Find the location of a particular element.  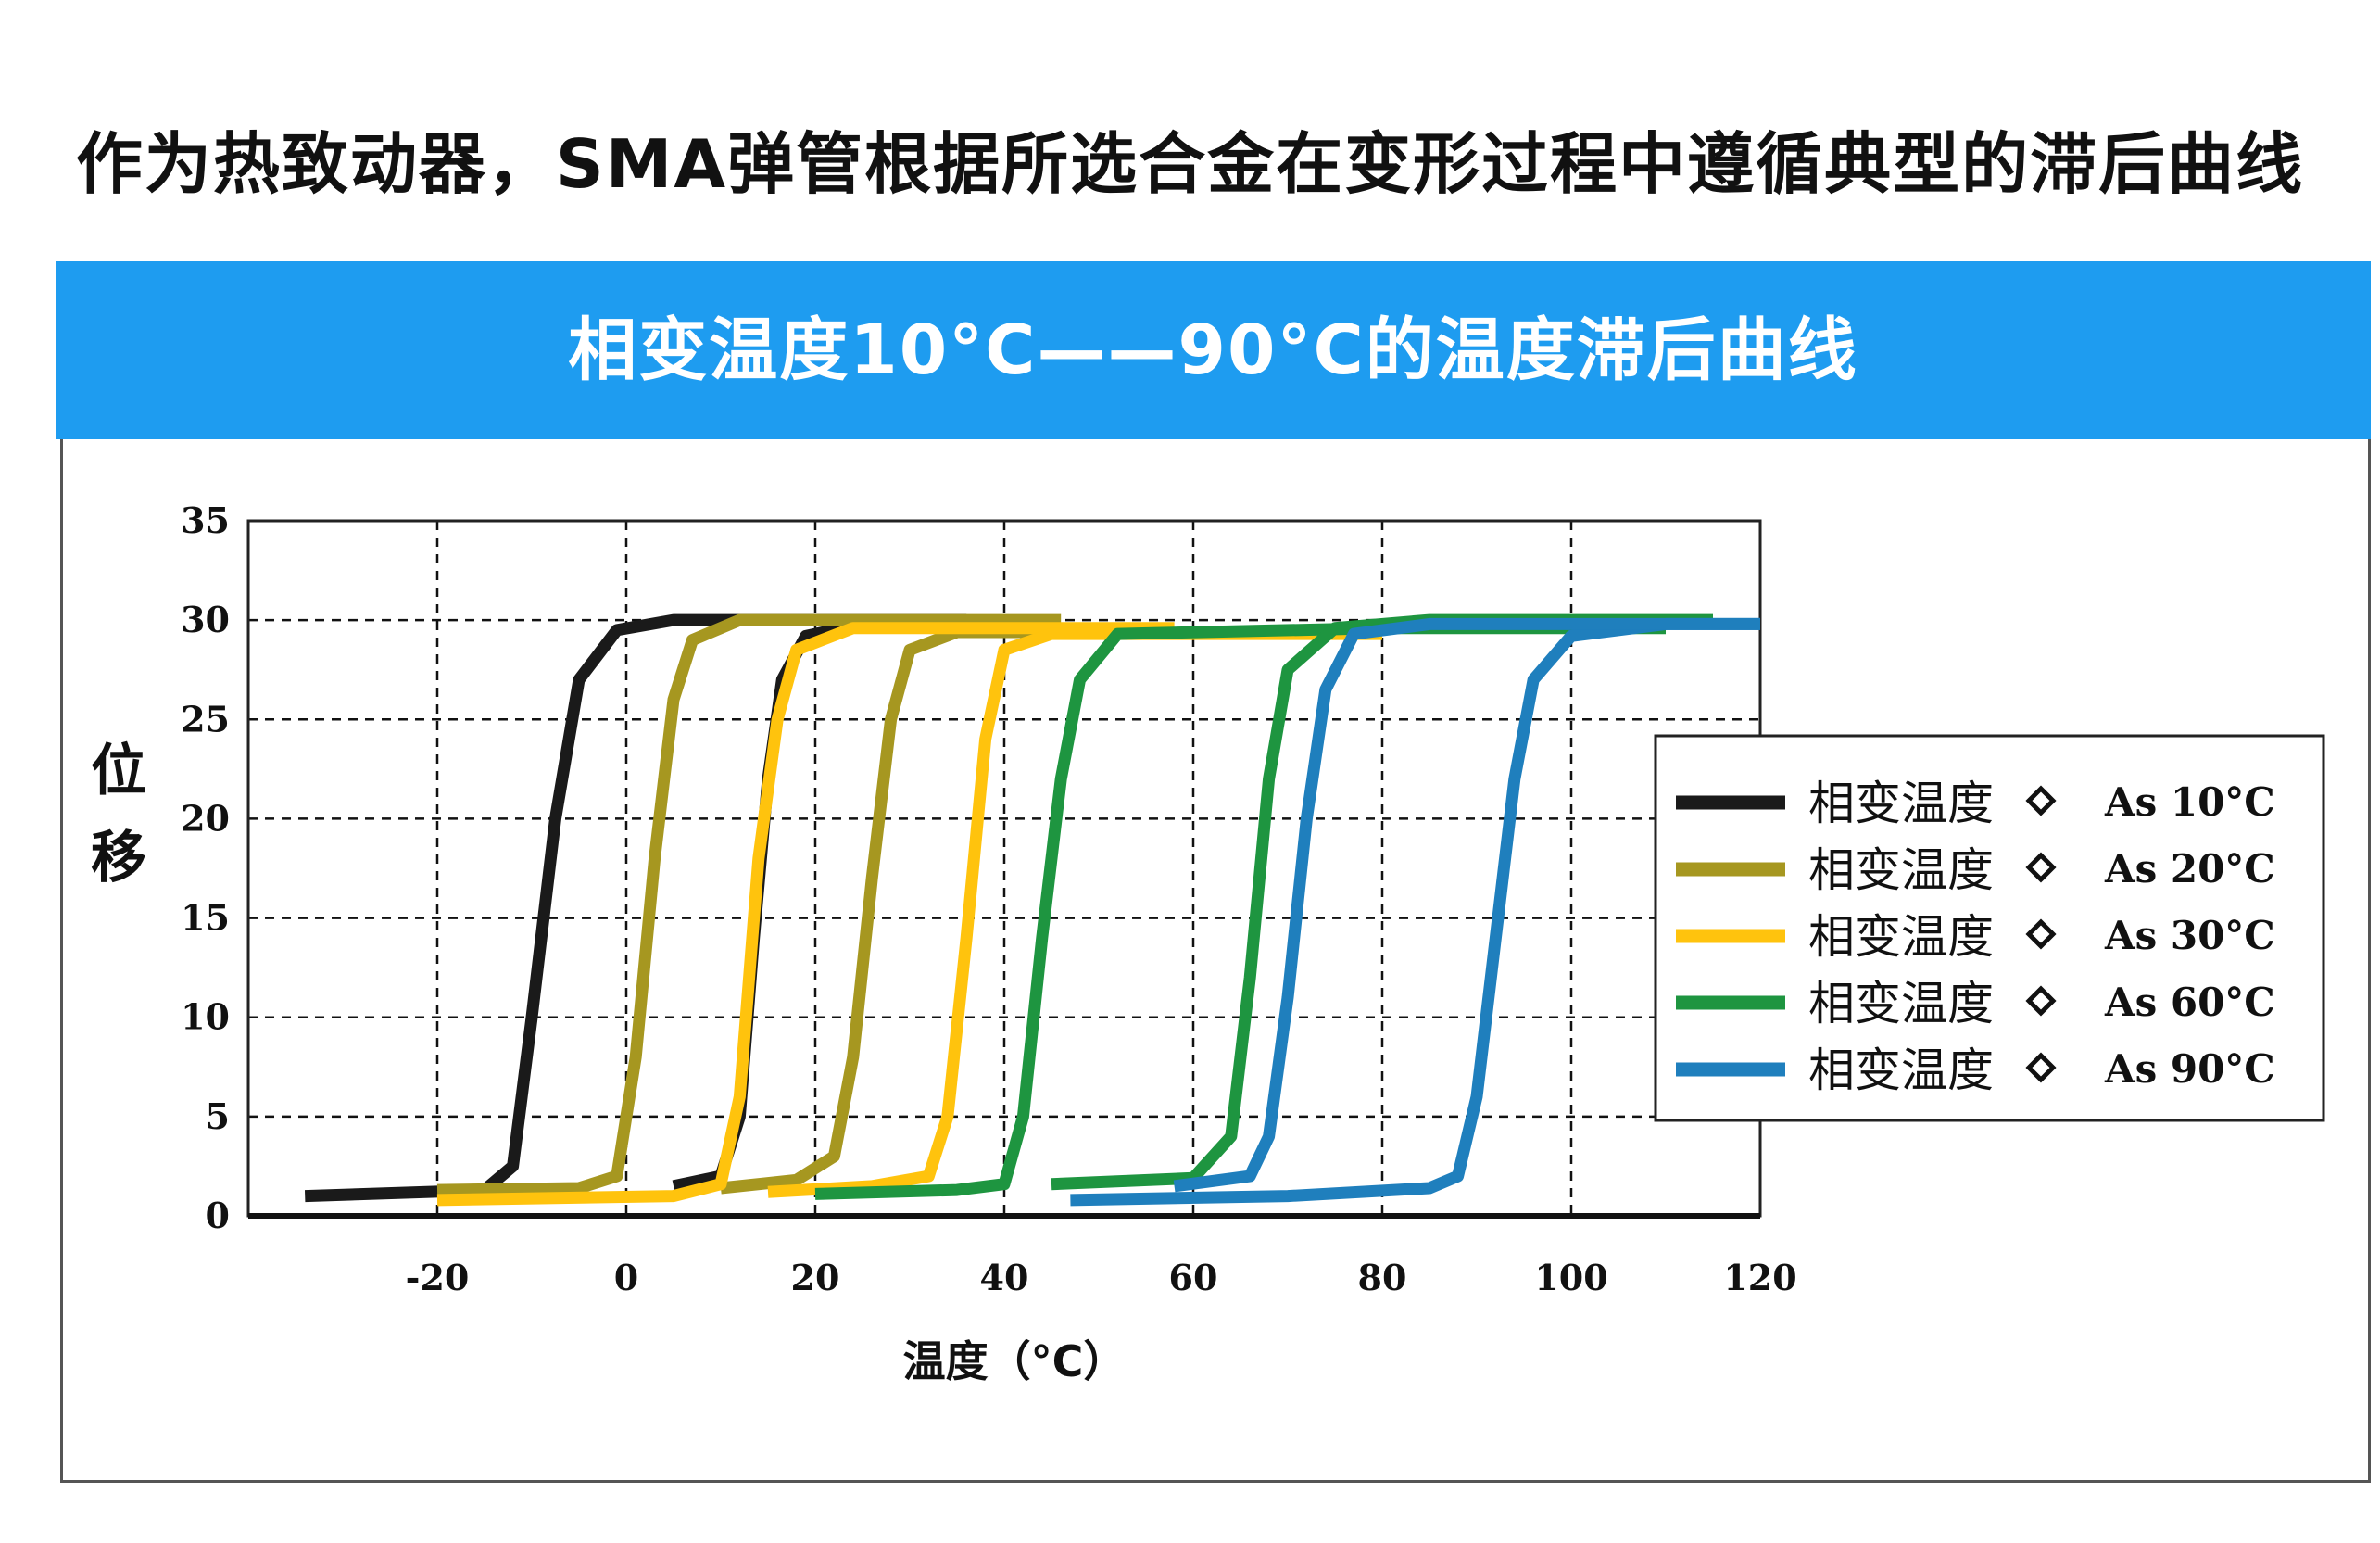

y-tick-label: 20 is located at coordinates (205, 818).